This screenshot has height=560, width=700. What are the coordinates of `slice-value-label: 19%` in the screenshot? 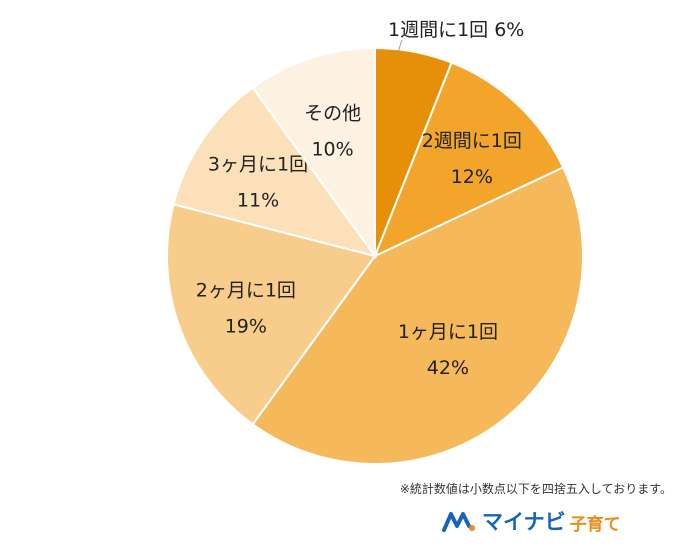 It's located at (246, 327).